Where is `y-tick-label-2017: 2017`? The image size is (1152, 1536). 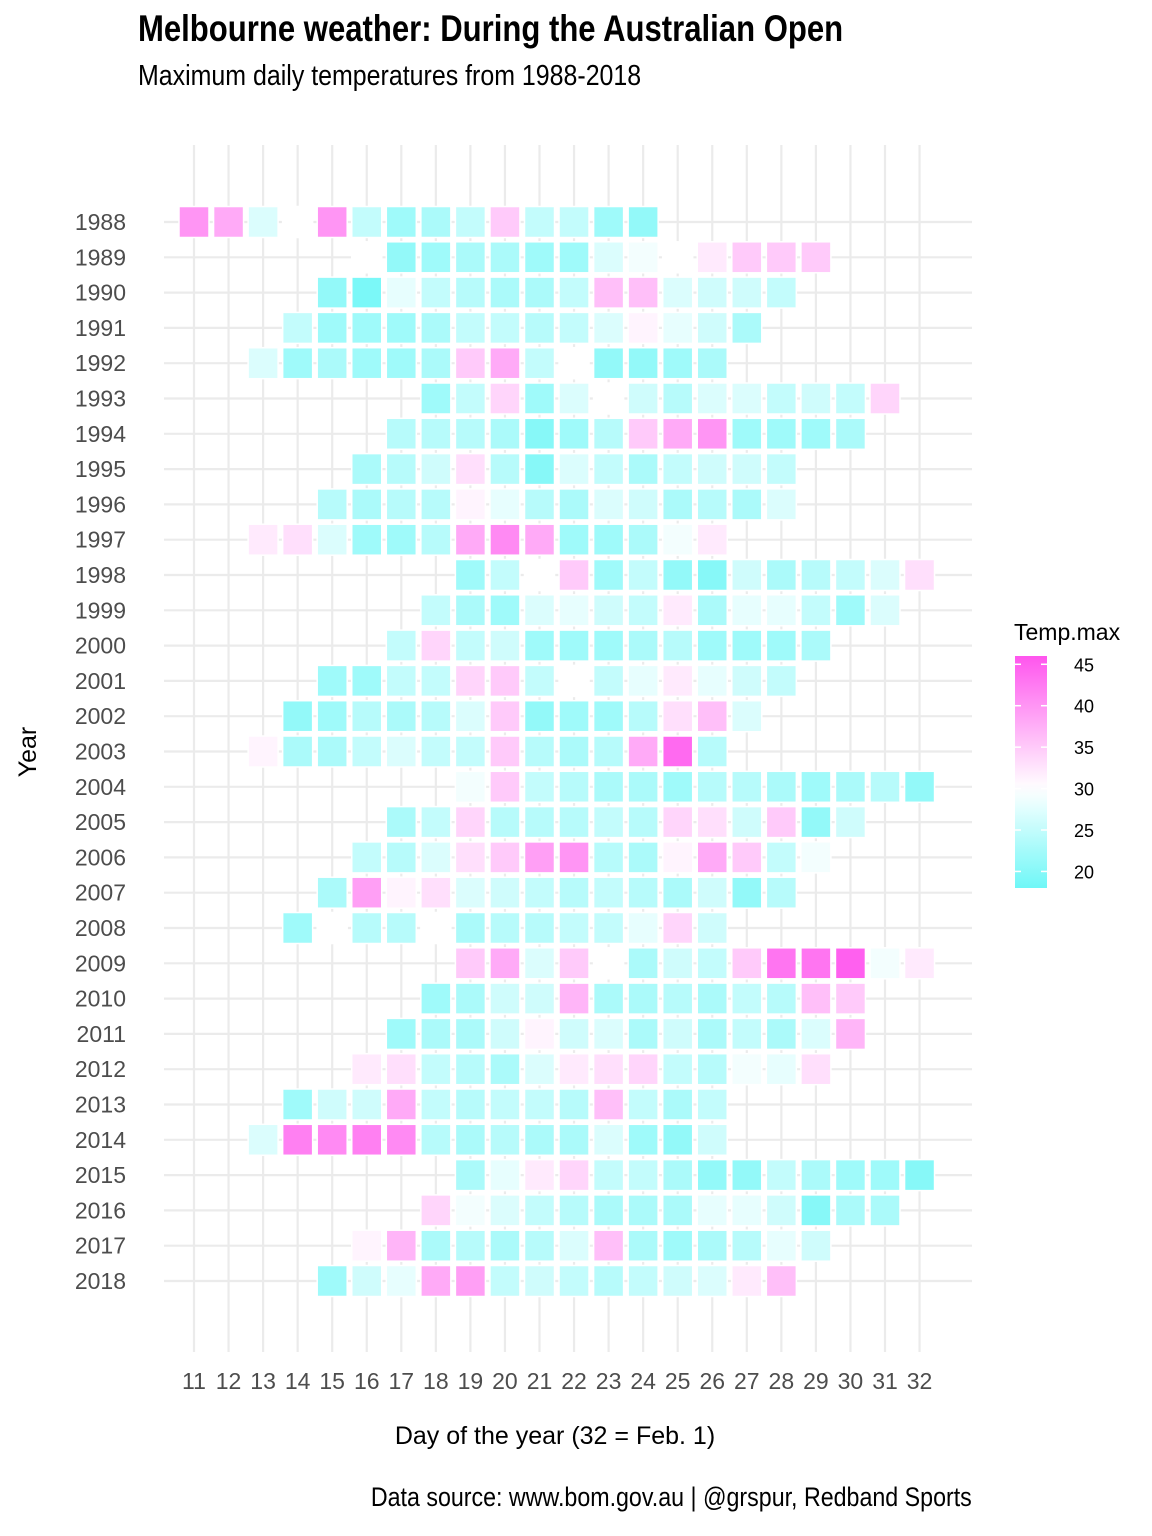 y-tick-label-2017: 2017 is located at coordinates (100, 1246).